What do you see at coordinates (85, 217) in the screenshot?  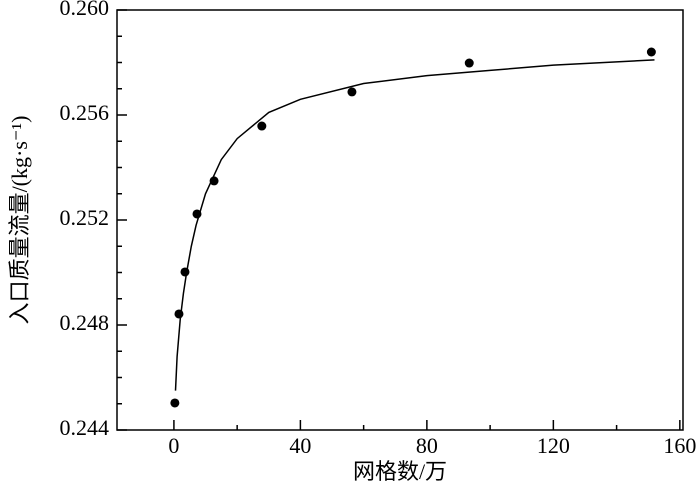 I see `y-tick-label: 0.252` at bounding box center [85, 217].